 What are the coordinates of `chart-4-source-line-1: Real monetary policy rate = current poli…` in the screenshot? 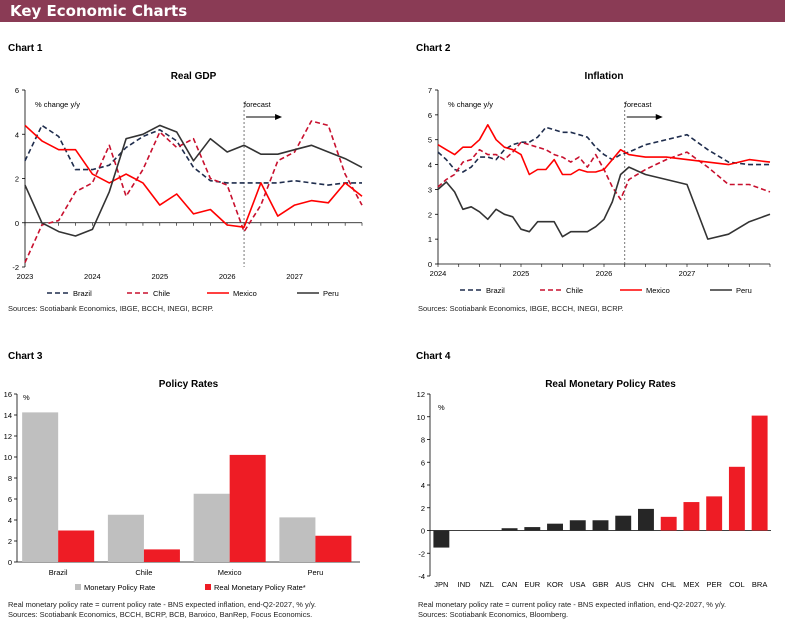 It's located at (572, 604).